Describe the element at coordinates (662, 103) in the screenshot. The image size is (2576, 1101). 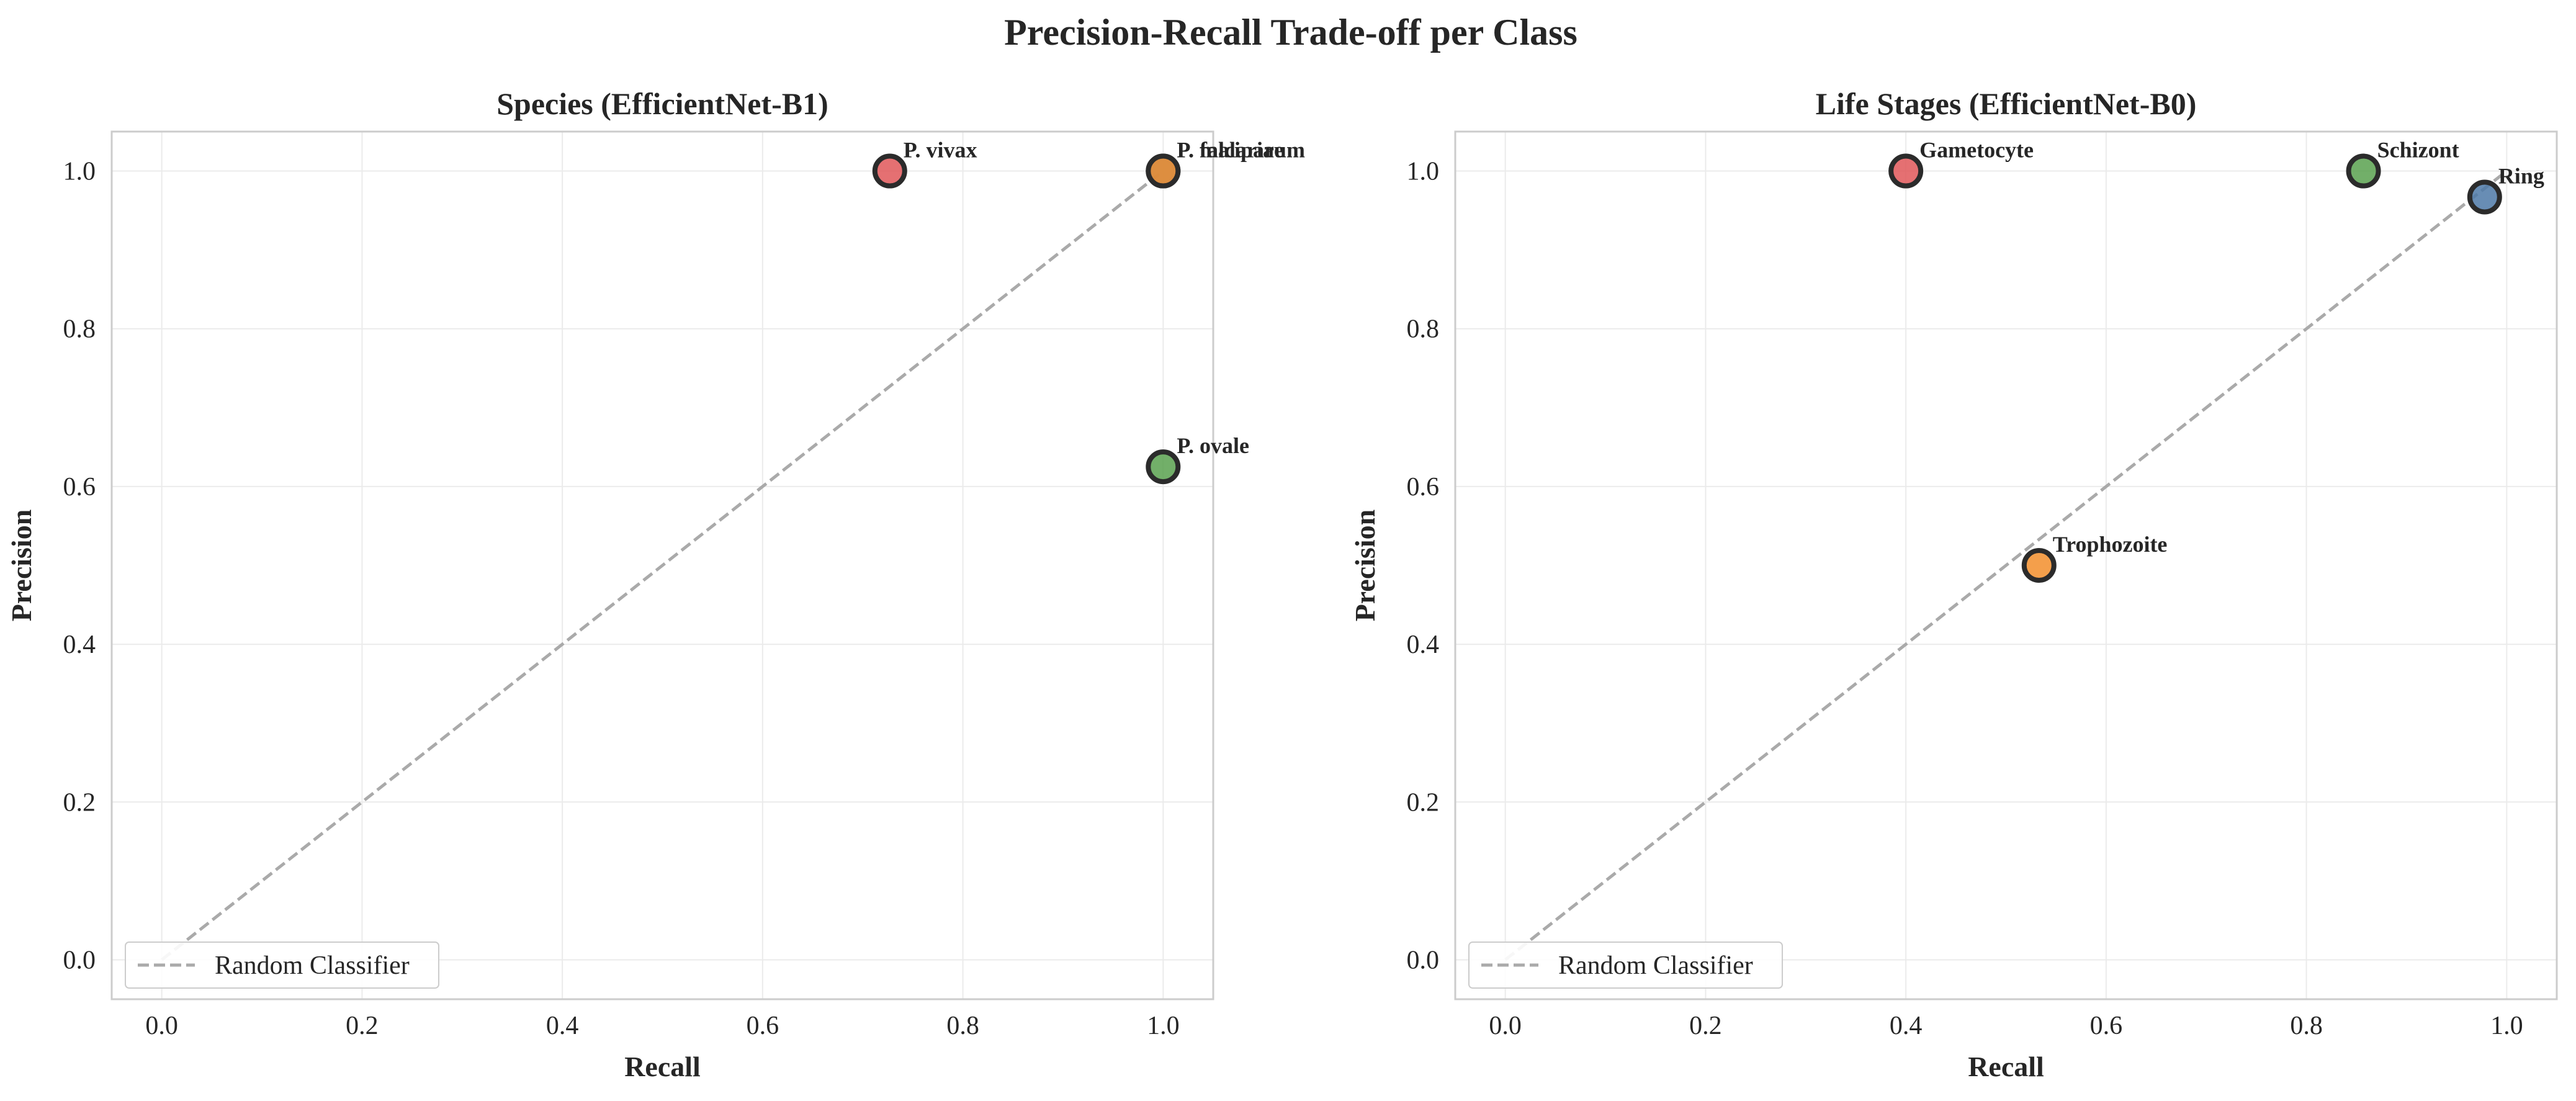
I see `panel-title: Species (EfficientNet-B1)` at that location.